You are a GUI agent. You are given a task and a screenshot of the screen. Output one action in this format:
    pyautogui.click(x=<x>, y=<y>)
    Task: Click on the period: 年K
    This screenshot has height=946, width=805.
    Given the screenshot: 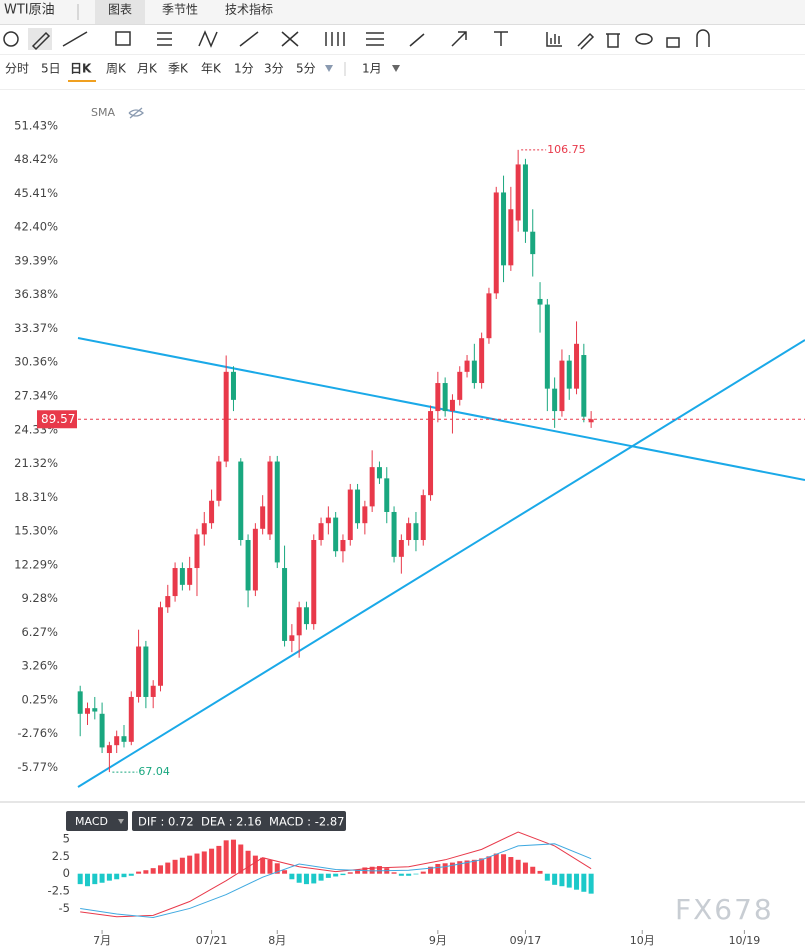 What is the action you would take?
    pyautogui.click(x=211, y=69)
    